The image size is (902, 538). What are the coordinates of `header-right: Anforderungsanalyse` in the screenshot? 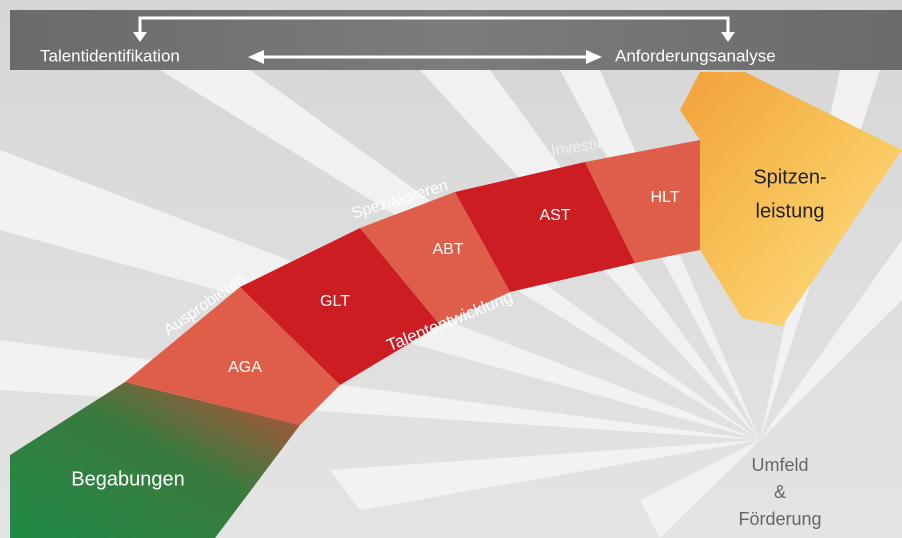 It's located at (695, 55).